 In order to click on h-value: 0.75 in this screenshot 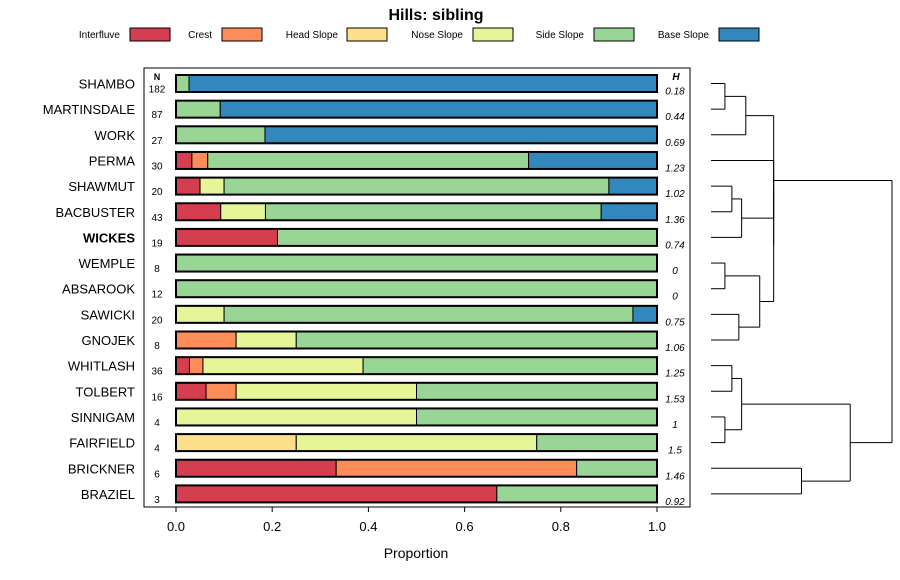, I will do `click(675, 322)`.